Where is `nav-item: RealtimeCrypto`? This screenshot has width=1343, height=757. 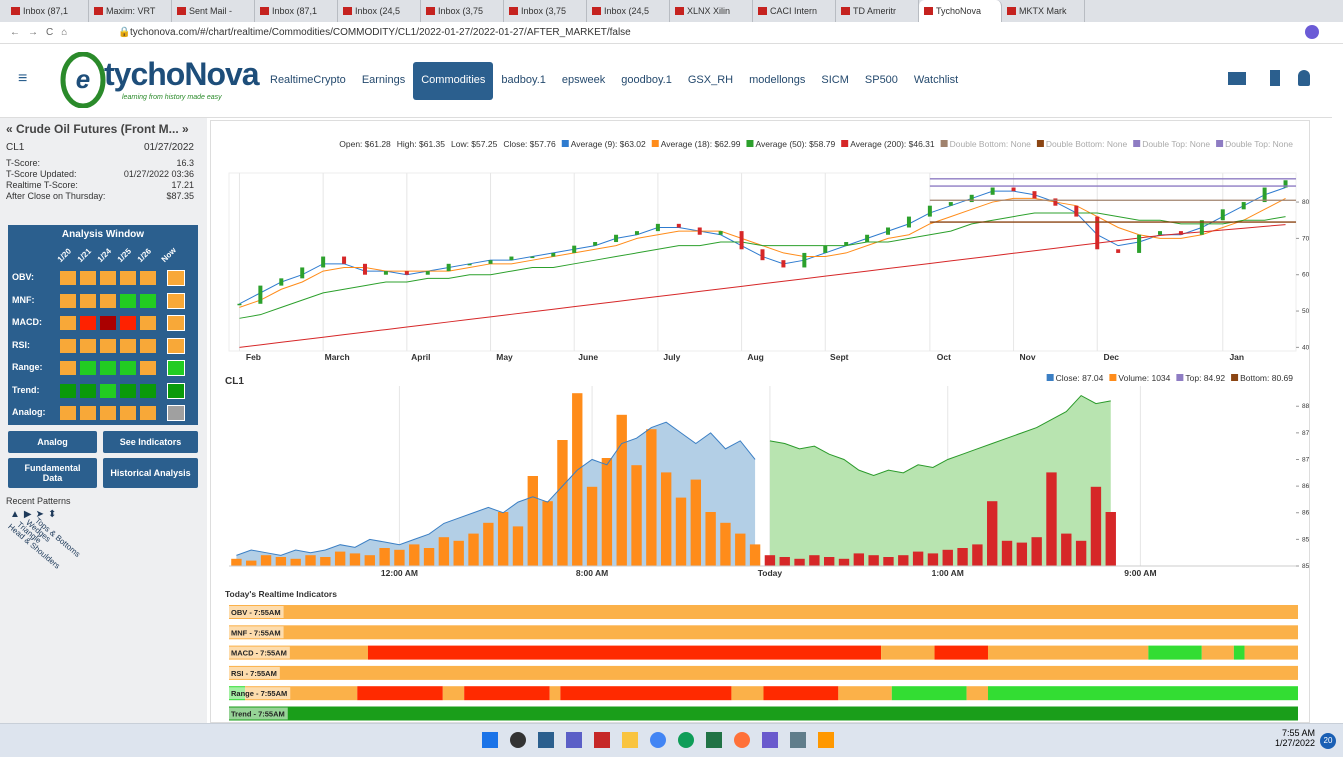
nav-item: RealtimeCrypto is located at coordinates (308, 80).